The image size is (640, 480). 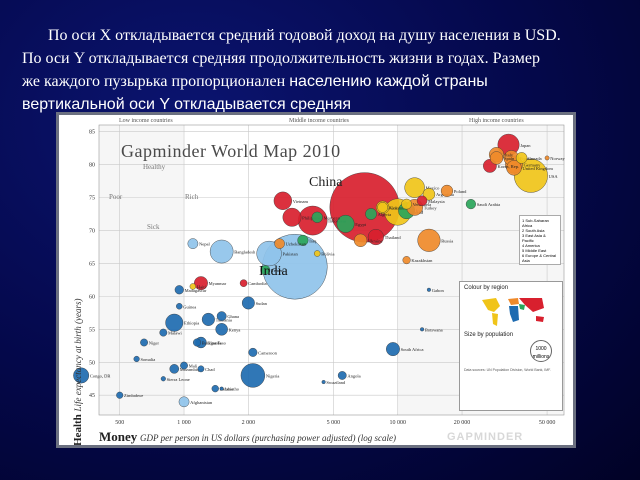 What do you see at coordinates (118, 436) in the screenshot?
I see `x-axis-bold: Money` at bounding box center [118, 436].